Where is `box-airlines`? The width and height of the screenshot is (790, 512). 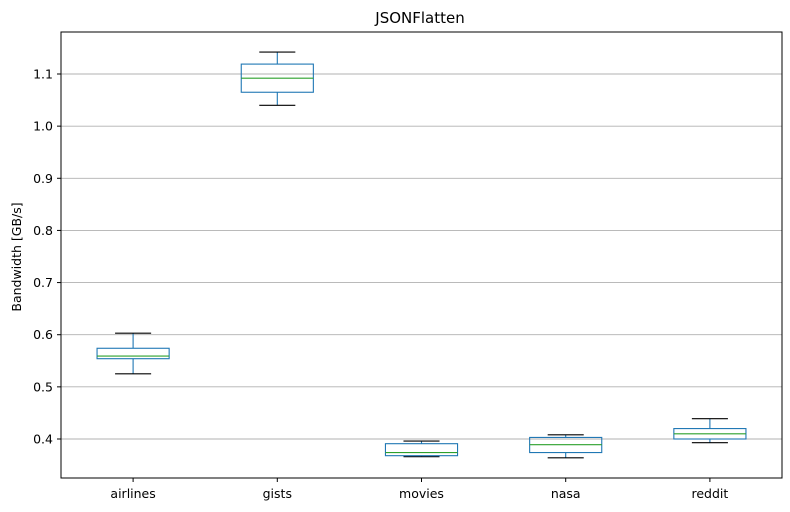
box-airlines is located at coordinates (133, 353).